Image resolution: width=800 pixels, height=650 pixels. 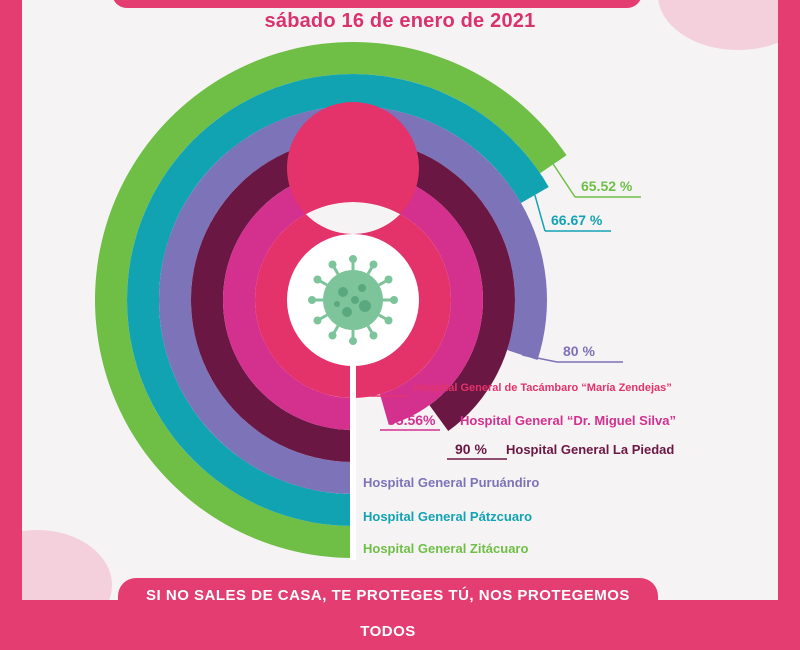 What do you see at coordinates (445, 548) in the screenshot?
I see `hospital-label-6: Hospital General Zitácuaro` at bounding box center [445, 548].